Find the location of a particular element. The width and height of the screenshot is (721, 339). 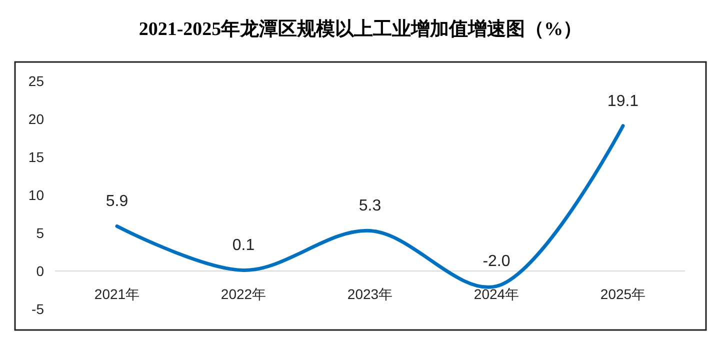

y-tick-label: -5 is located at coordinates (38, 308).